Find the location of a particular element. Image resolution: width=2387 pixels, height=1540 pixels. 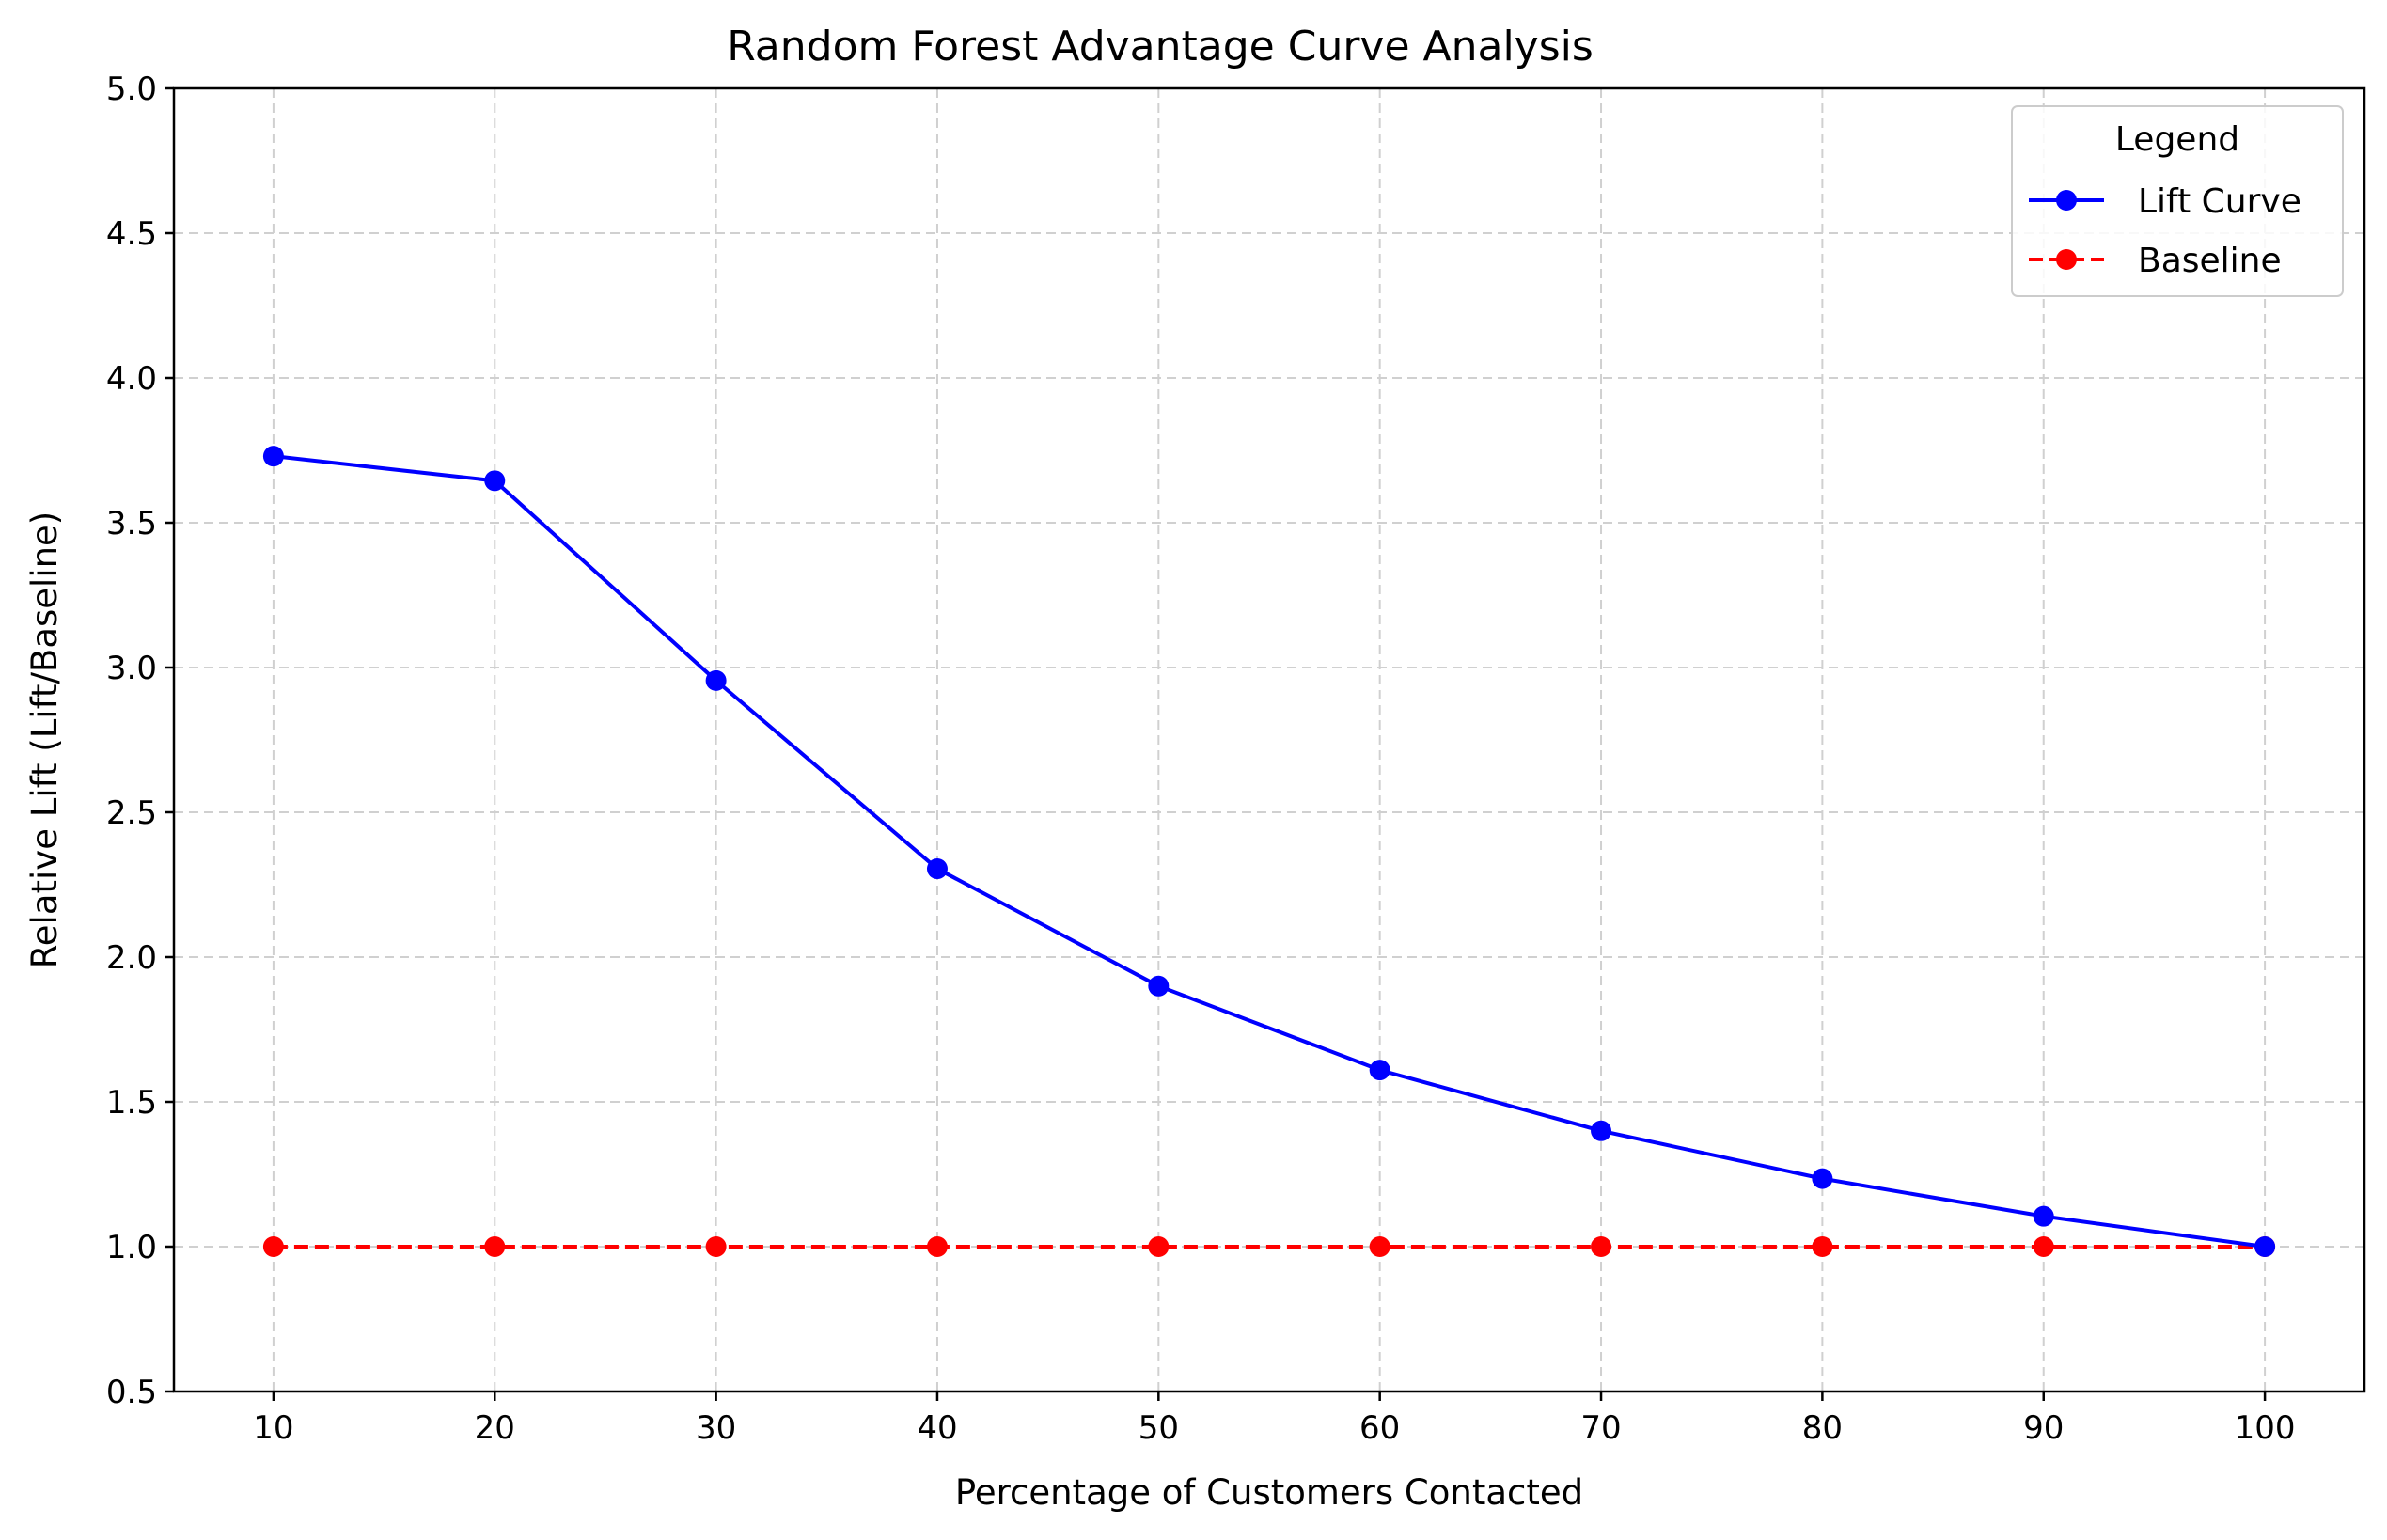

x-tick-label: 60 is located at coordinates (1379, 1428).